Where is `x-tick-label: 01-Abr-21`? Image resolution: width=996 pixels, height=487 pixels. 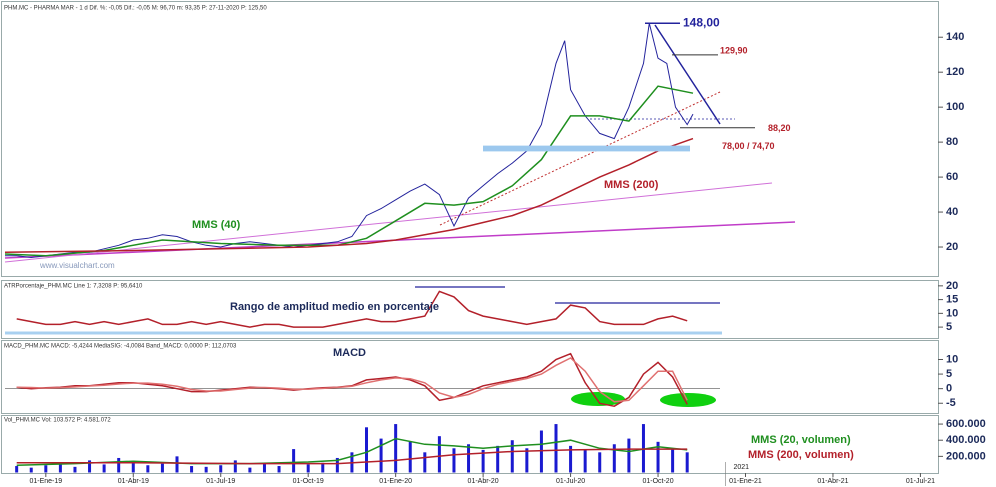 x-tick-label: 01-Abr-21 is located at coordinates (832, 481).